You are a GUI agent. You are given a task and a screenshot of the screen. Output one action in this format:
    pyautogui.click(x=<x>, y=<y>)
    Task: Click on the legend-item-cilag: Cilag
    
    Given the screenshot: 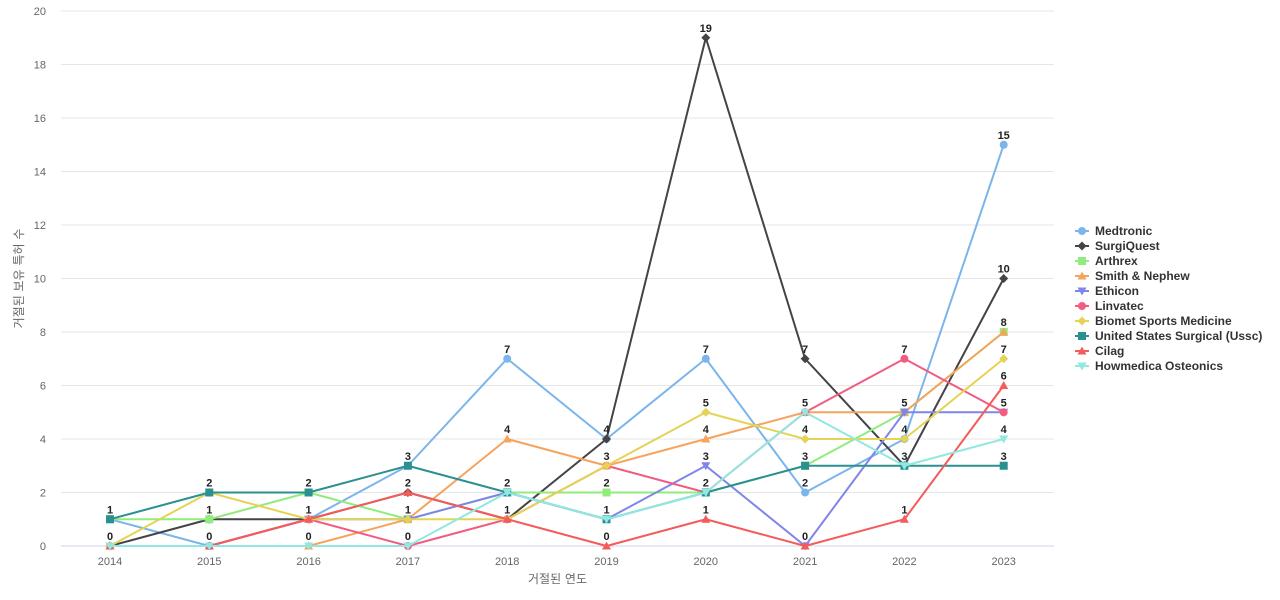 What is the action you would take?
    pyautogui.click(x=1099, y=351)
    